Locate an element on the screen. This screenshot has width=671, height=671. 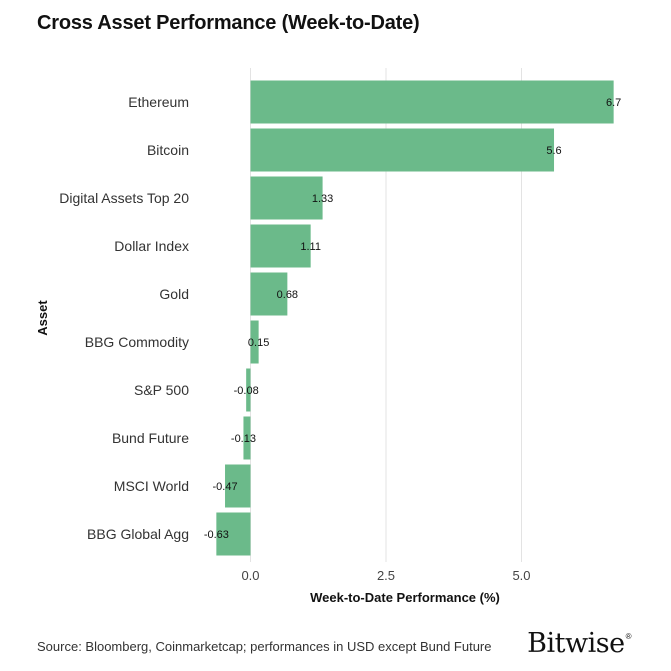
category-label: Bitcoin is located at coordinates (168, 150).